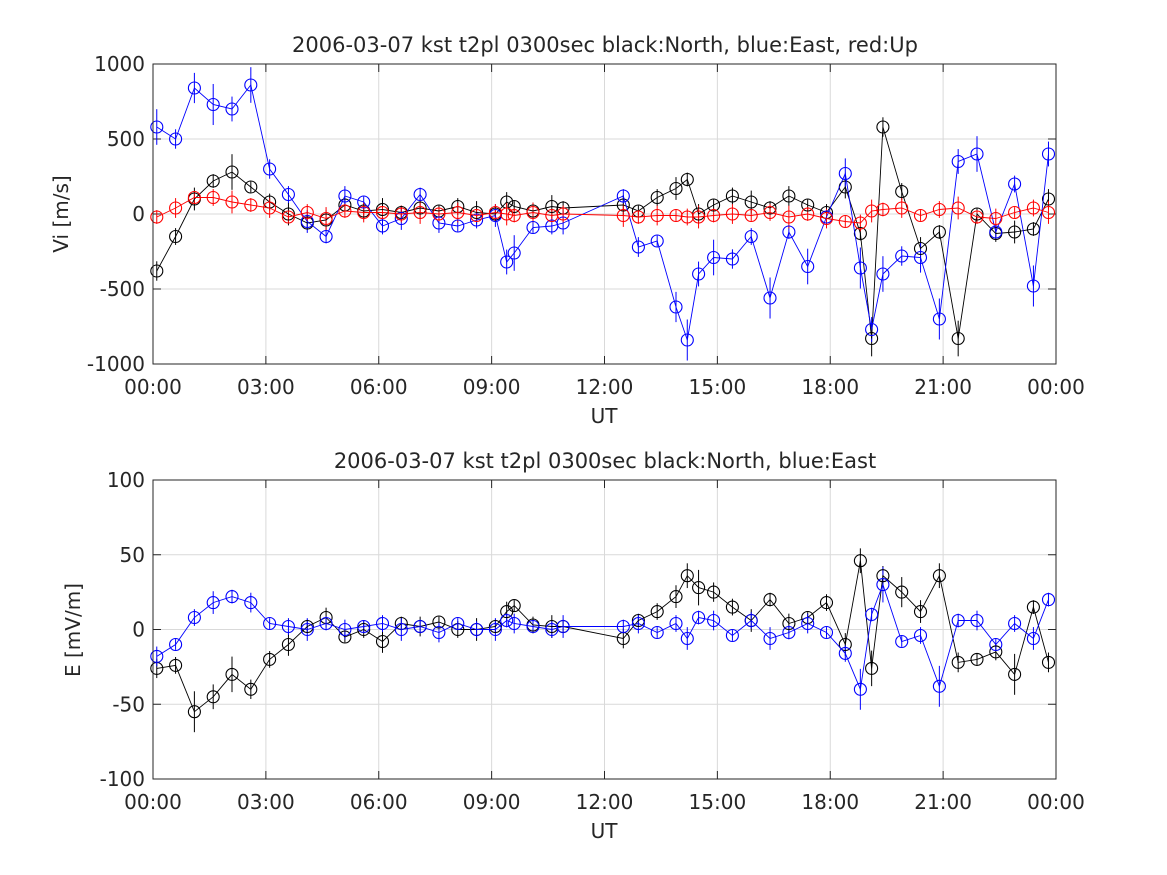 This screenshot has width=1167, height=875. I want to click on electric-field-x-tick-label: 15:00, so click(718, 802).